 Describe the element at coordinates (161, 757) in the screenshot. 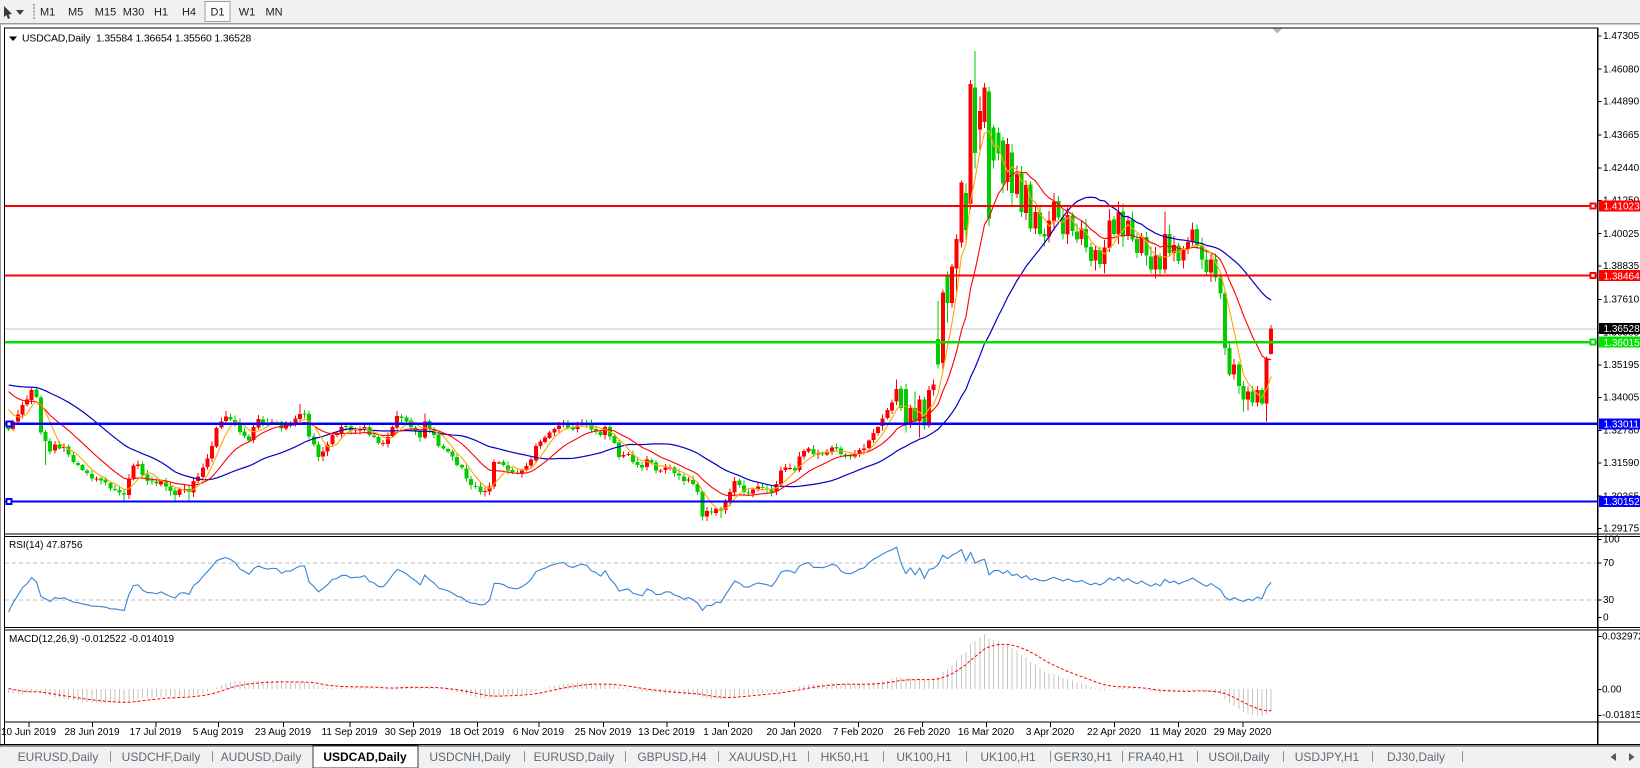

I see `svg-text: USDCHF,Daily` at that location.